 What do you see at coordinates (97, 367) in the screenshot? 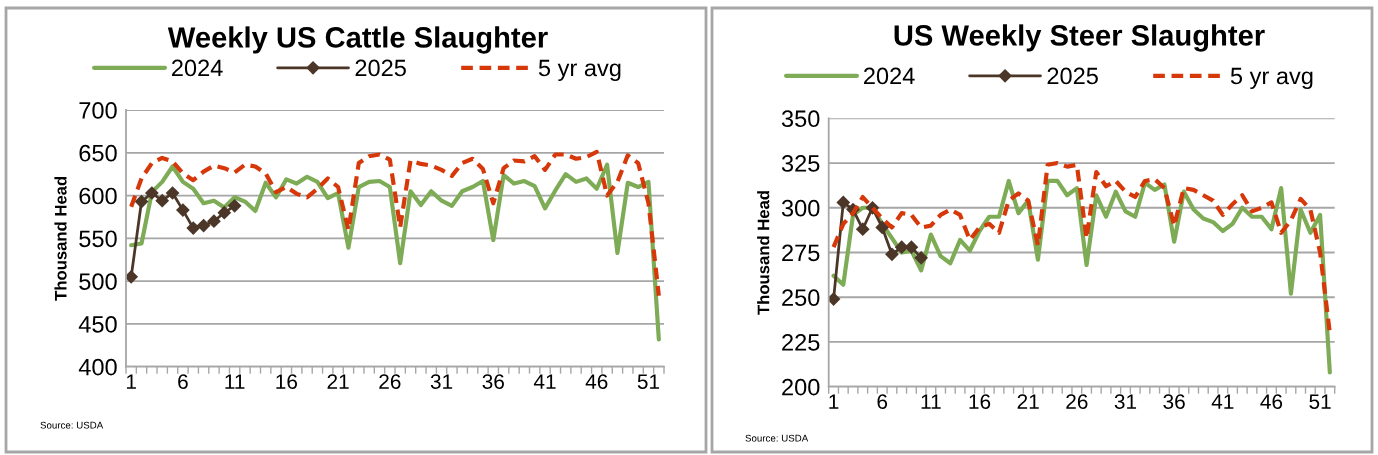
I see `y-tick-label: 400` at bounding box center [97, 367].